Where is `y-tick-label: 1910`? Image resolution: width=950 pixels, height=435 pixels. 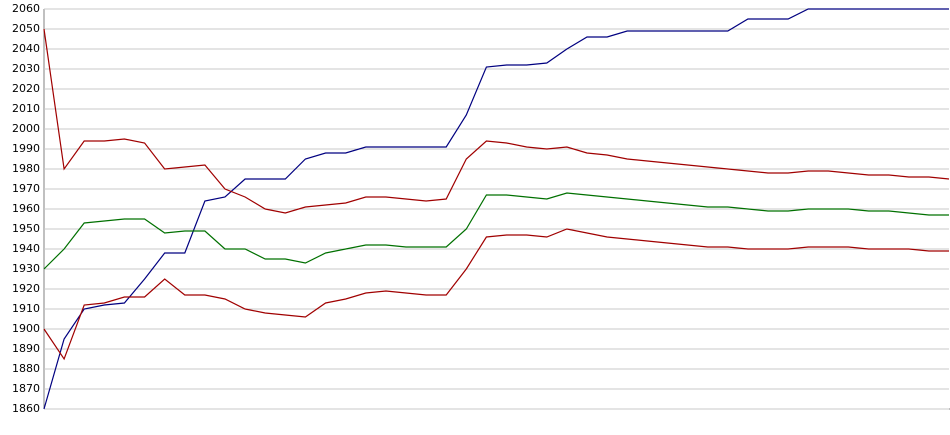 y-tick-label: 1910 is located at coordinates (26, 308).